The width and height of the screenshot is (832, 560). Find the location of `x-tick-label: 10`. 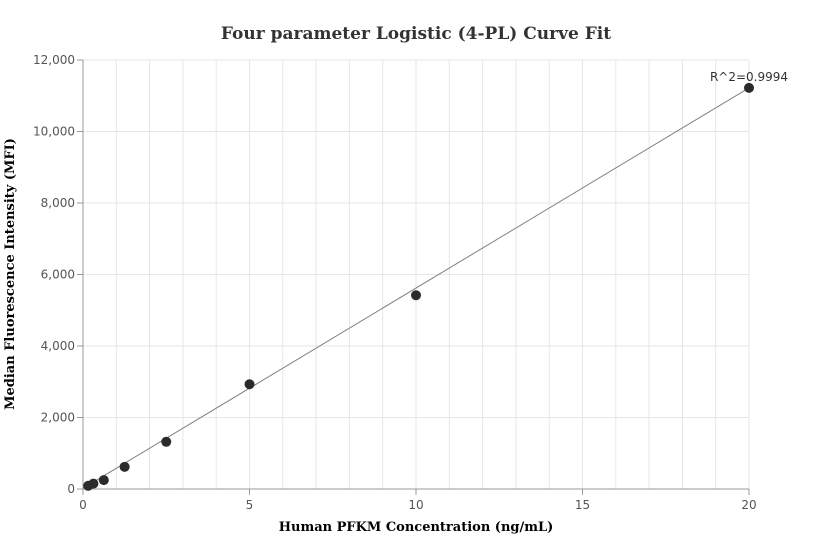

x-tick-label: 10 is located at coordinates (415, 505).